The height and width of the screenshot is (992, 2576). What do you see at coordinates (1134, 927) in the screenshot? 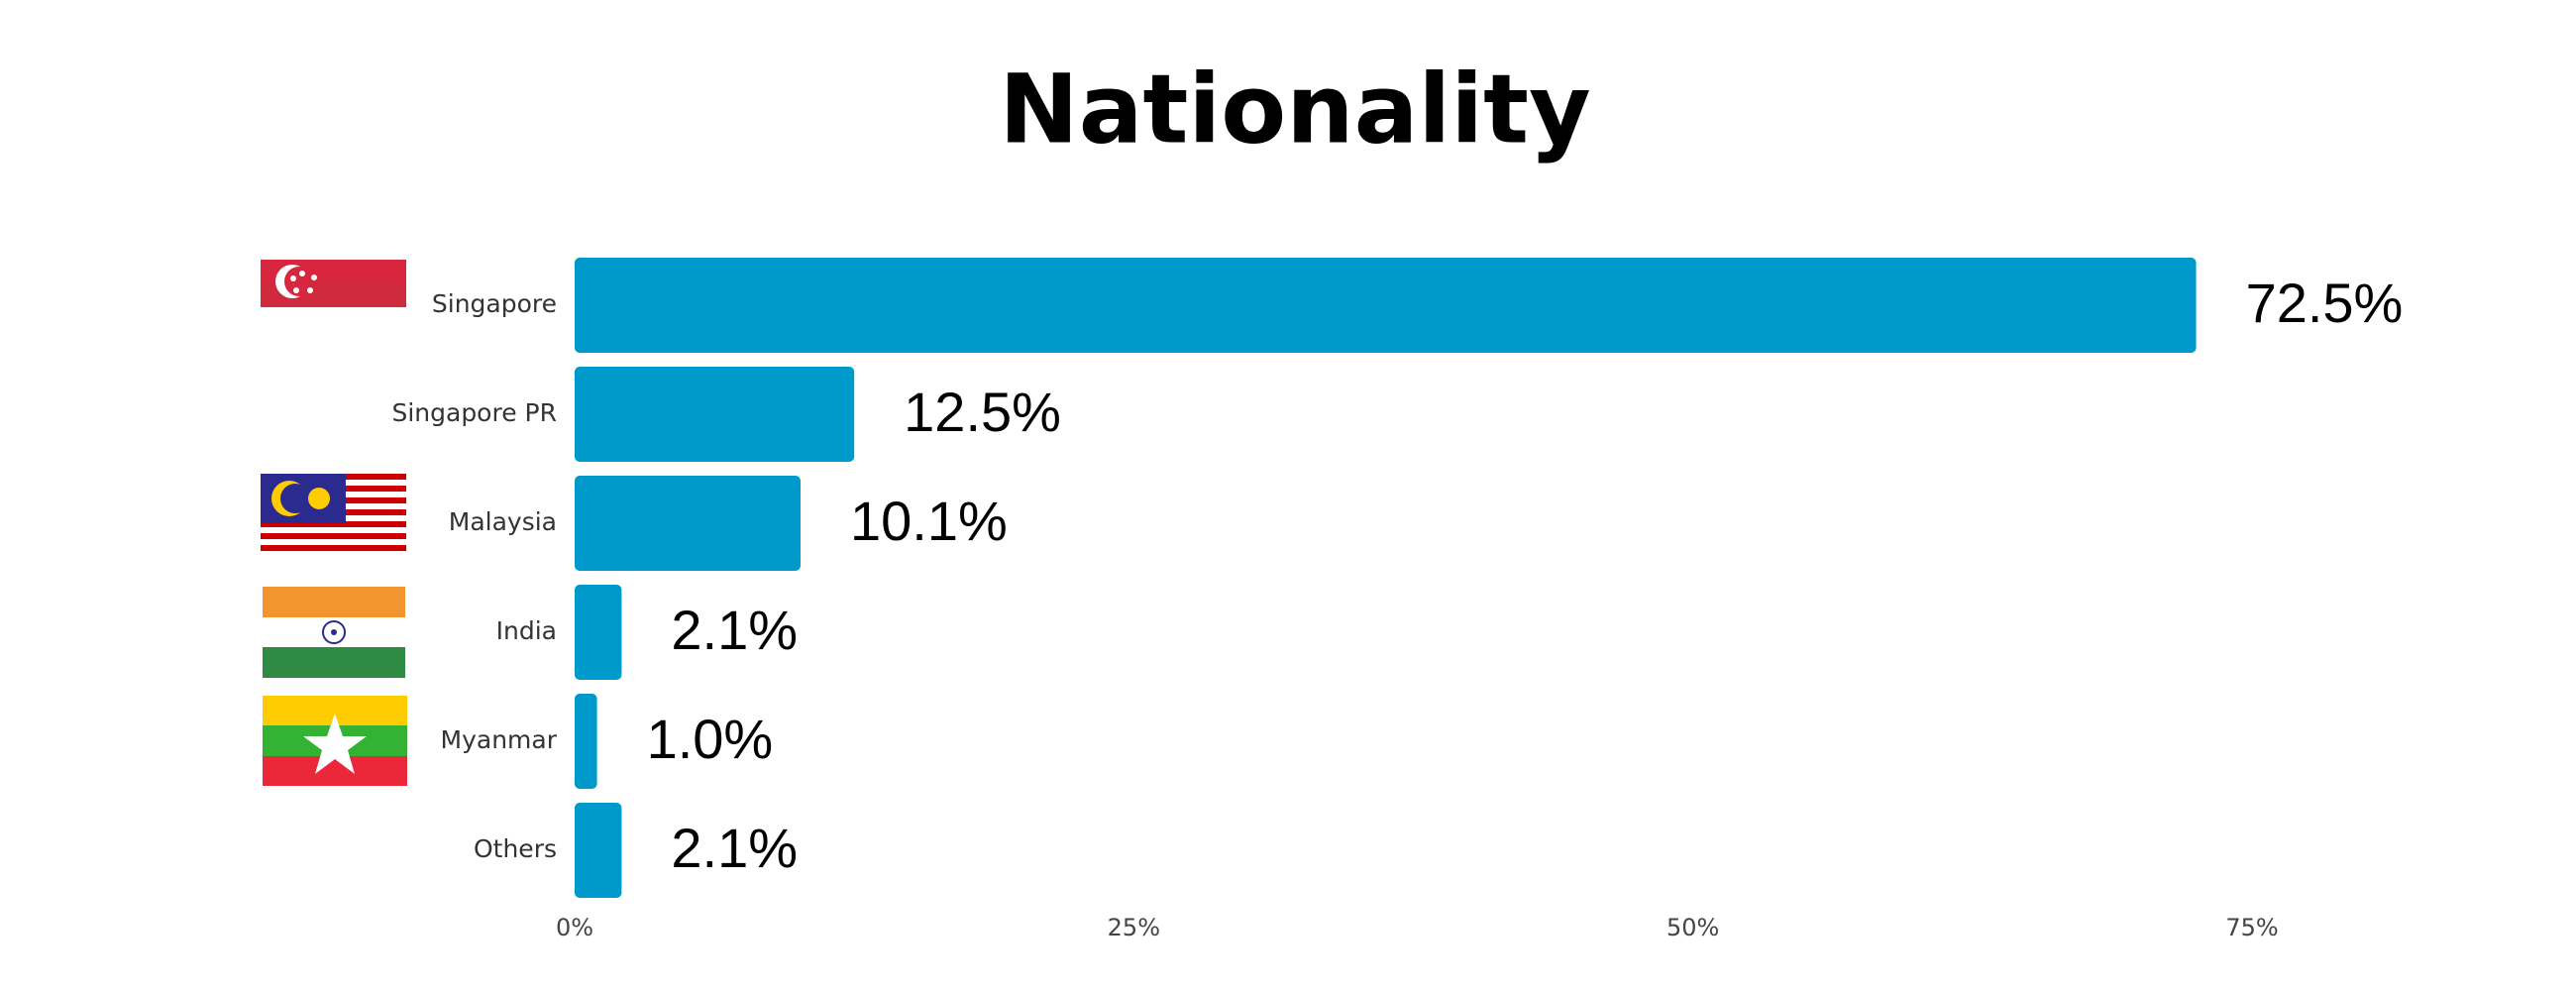
I see `x-tick-label: 25%` at bounding box center [1134, 927].